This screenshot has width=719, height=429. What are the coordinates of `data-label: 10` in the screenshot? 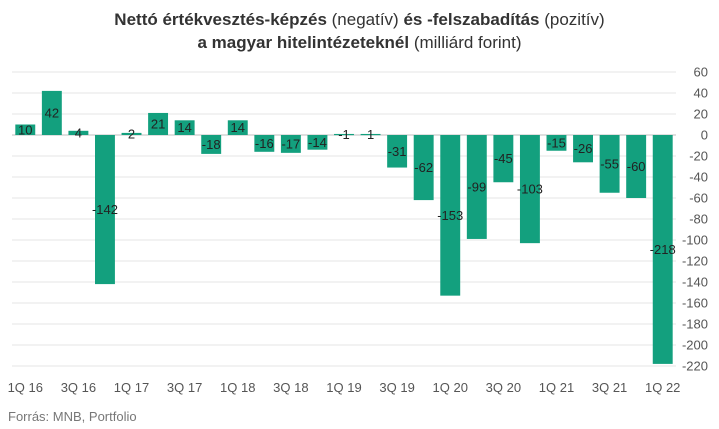 It's located at (25, 129).